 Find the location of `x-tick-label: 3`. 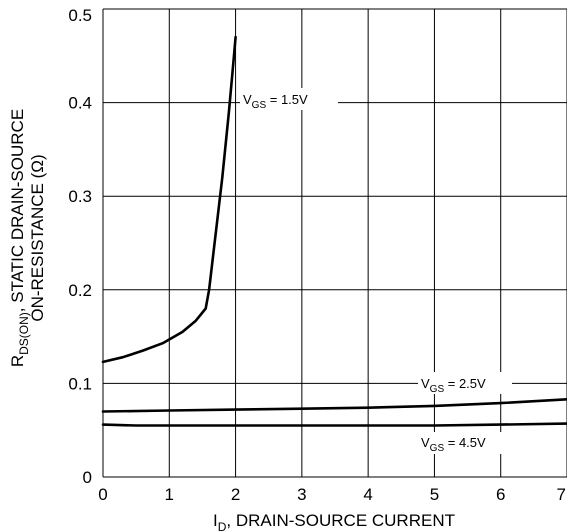

x-tick-label: 3 is located at coordinates (301, 494).